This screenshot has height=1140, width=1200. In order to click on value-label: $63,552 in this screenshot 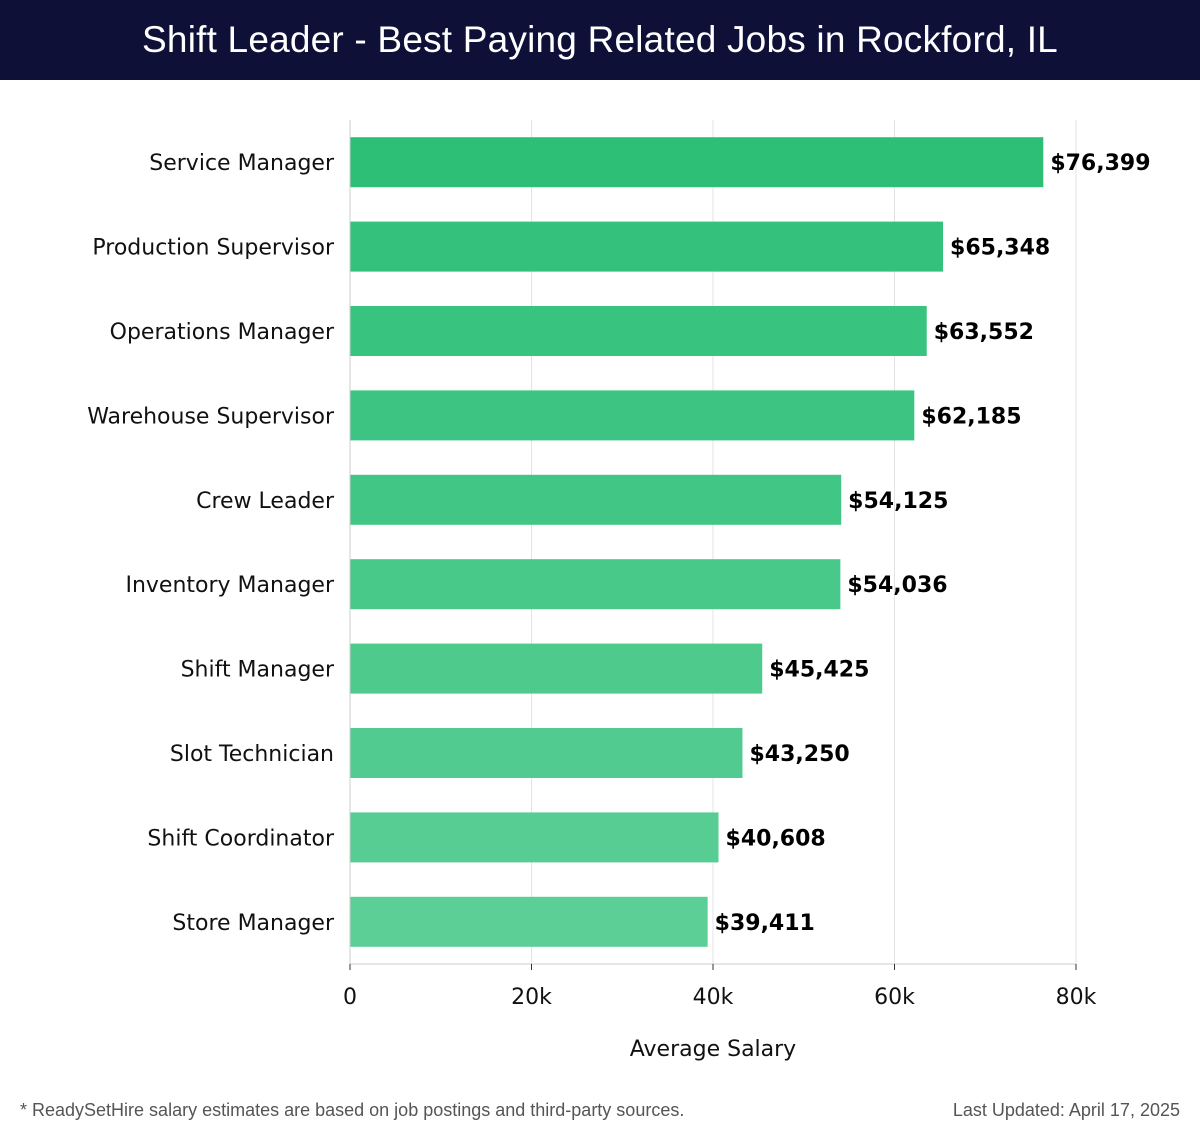, I will do `click(984, 332)`.